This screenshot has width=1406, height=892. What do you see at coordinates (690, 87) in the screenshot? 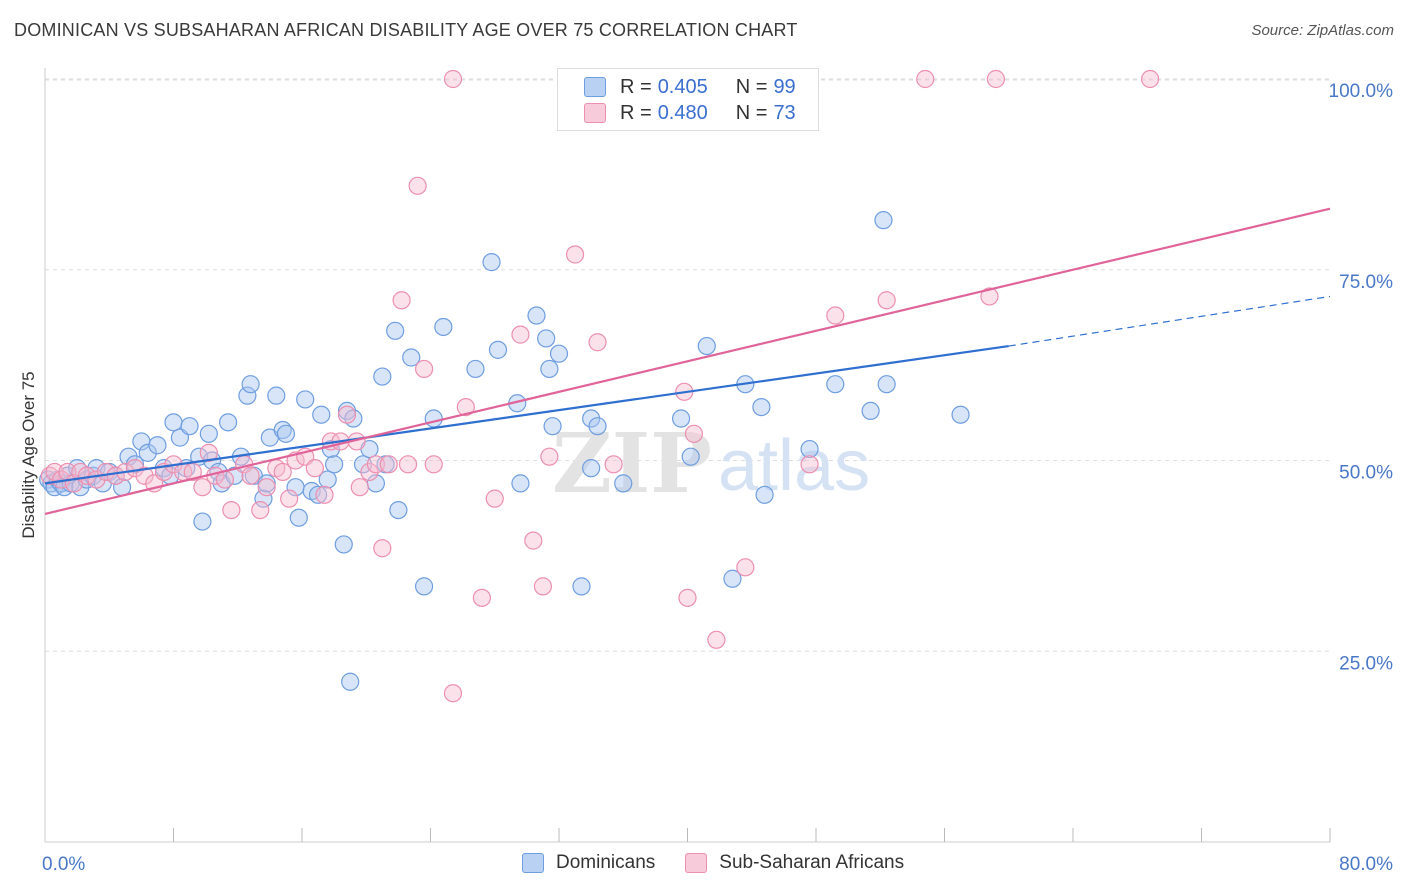
I see `legend-row-dominicans: R = 0.405 N = 99` at bounding box center [690, 87].